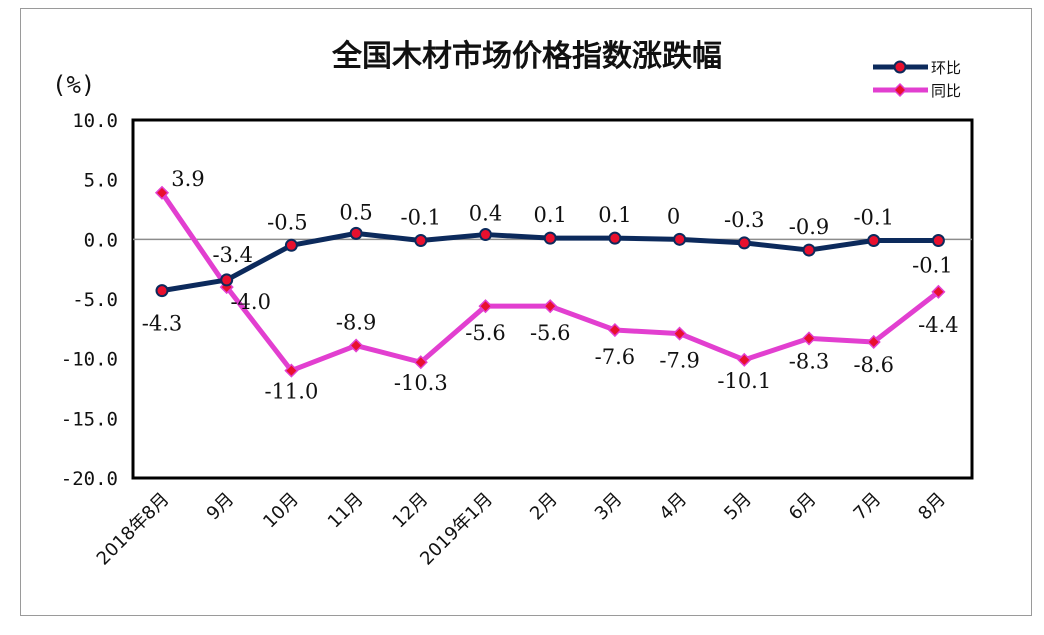 Image resolution: width=1044 pixels, height=635 pixels. I want to click on x-tick-label: 7月, so click(868, 507).